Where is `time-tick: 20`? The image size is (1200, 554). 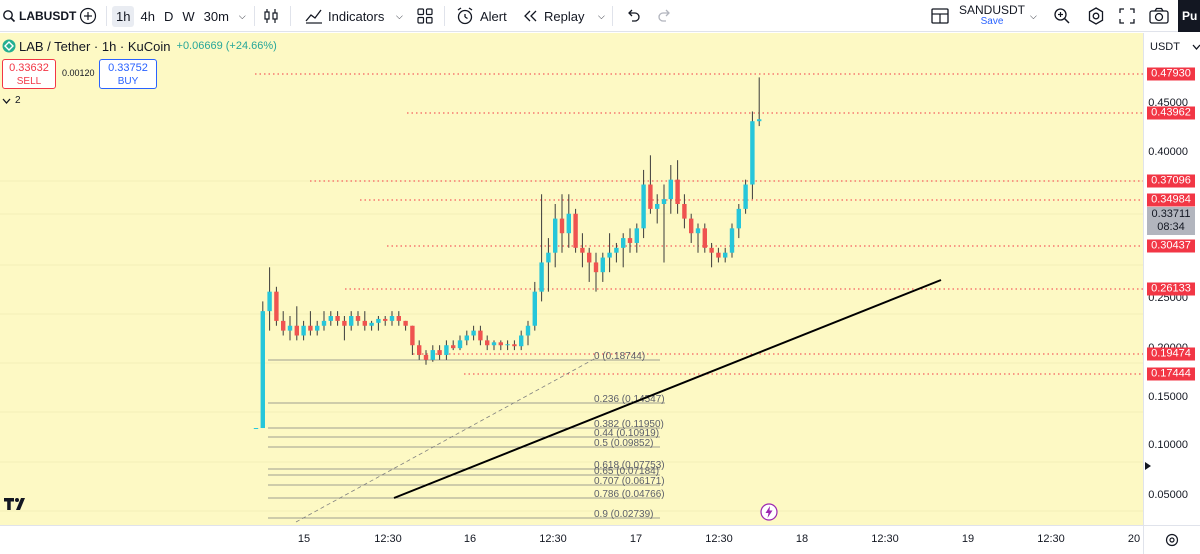
time-tick: 20 is located at coordinates (1134, 539).